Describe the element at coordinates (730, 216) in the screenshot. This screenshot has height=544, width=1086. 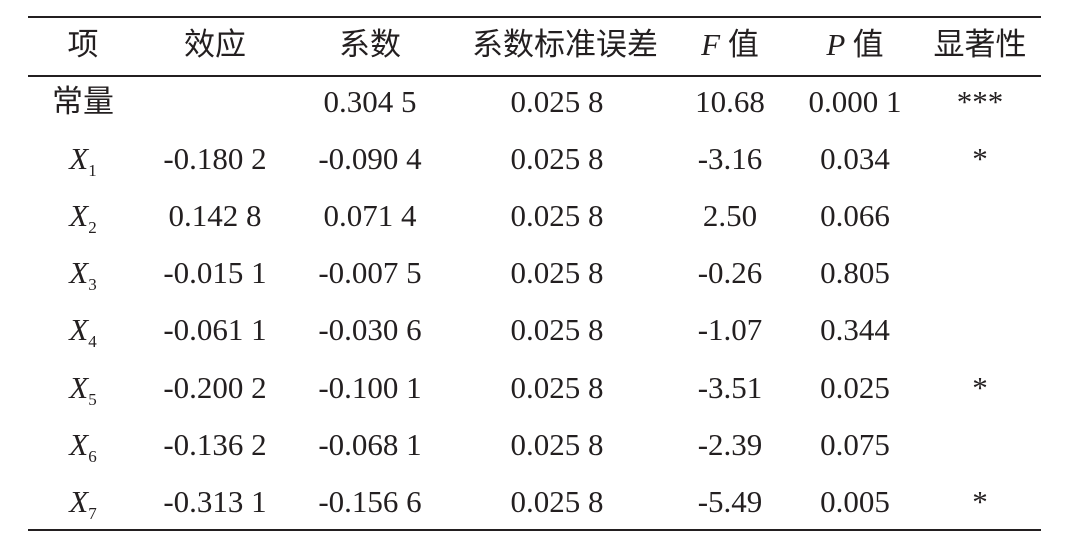
I see `f-cell: 2.50` at that location.